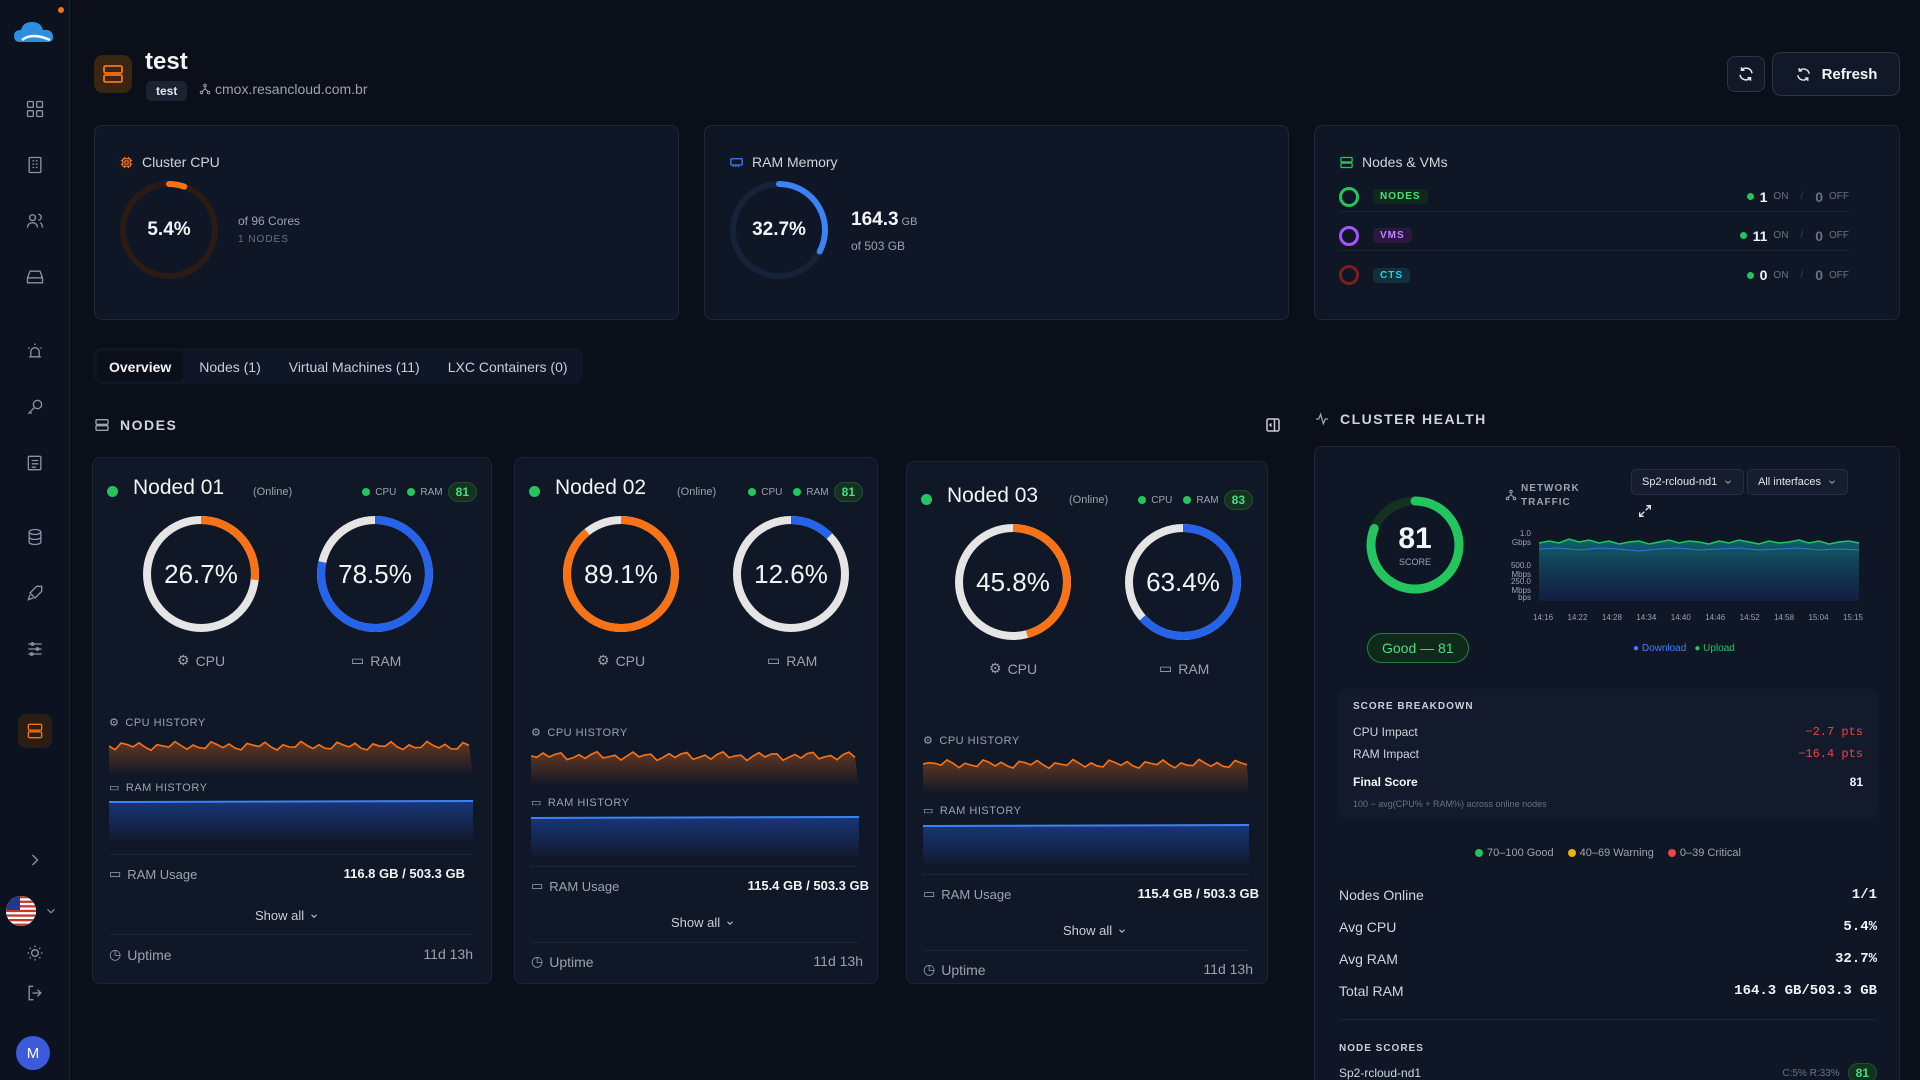 Image resolution: width=1920 pixels, height=1080 pixels. Describe the element at coordinates (404, 873) in the screenshot. I see `ram-usage-value: 116.8 GB / 503.3 GB` at that location.